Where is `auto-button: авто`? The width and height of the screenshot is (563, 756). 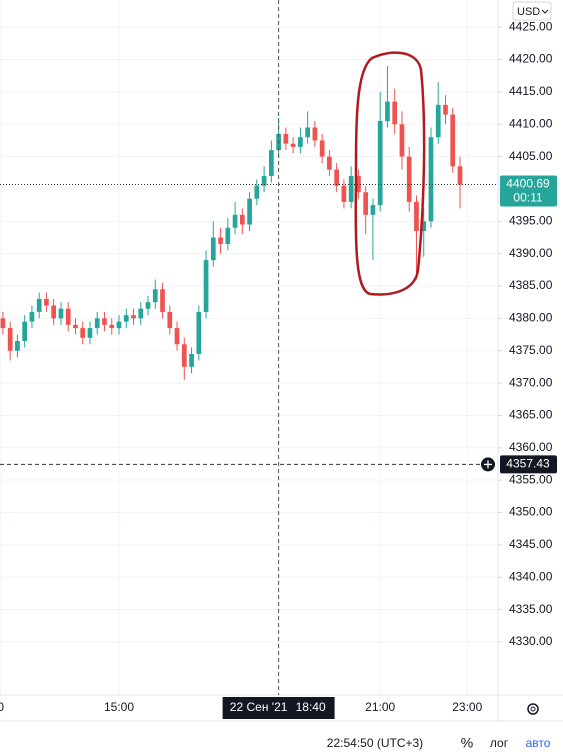 auto-button: авто is located at coordinates (538, 743).